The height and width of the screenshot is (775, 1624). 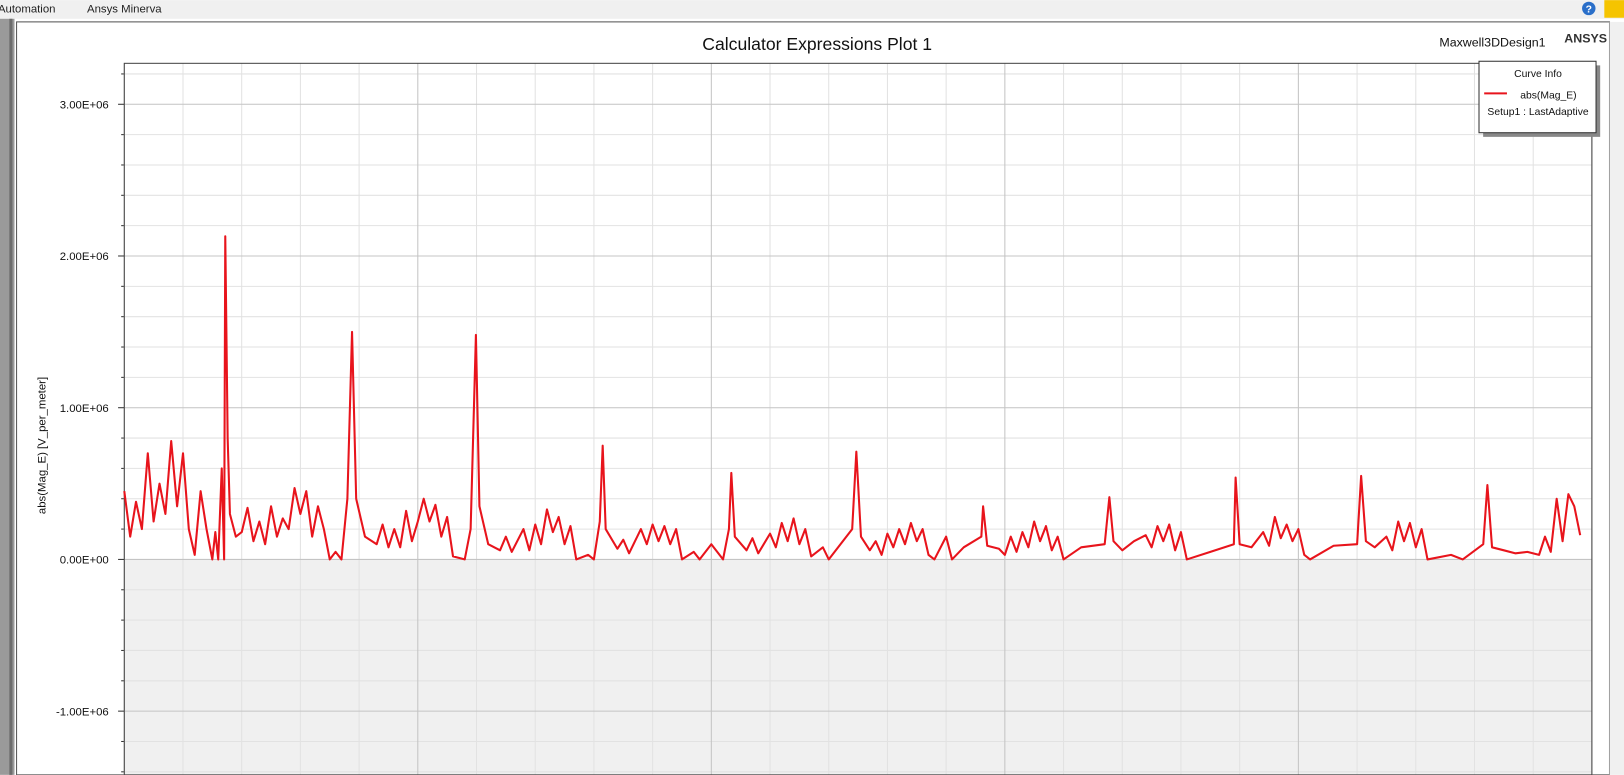 What do you see at coordinates (84, 561) in the screenshot?
I see `y-tick-label: 0.00E+00` at bounding box center [84, 561].